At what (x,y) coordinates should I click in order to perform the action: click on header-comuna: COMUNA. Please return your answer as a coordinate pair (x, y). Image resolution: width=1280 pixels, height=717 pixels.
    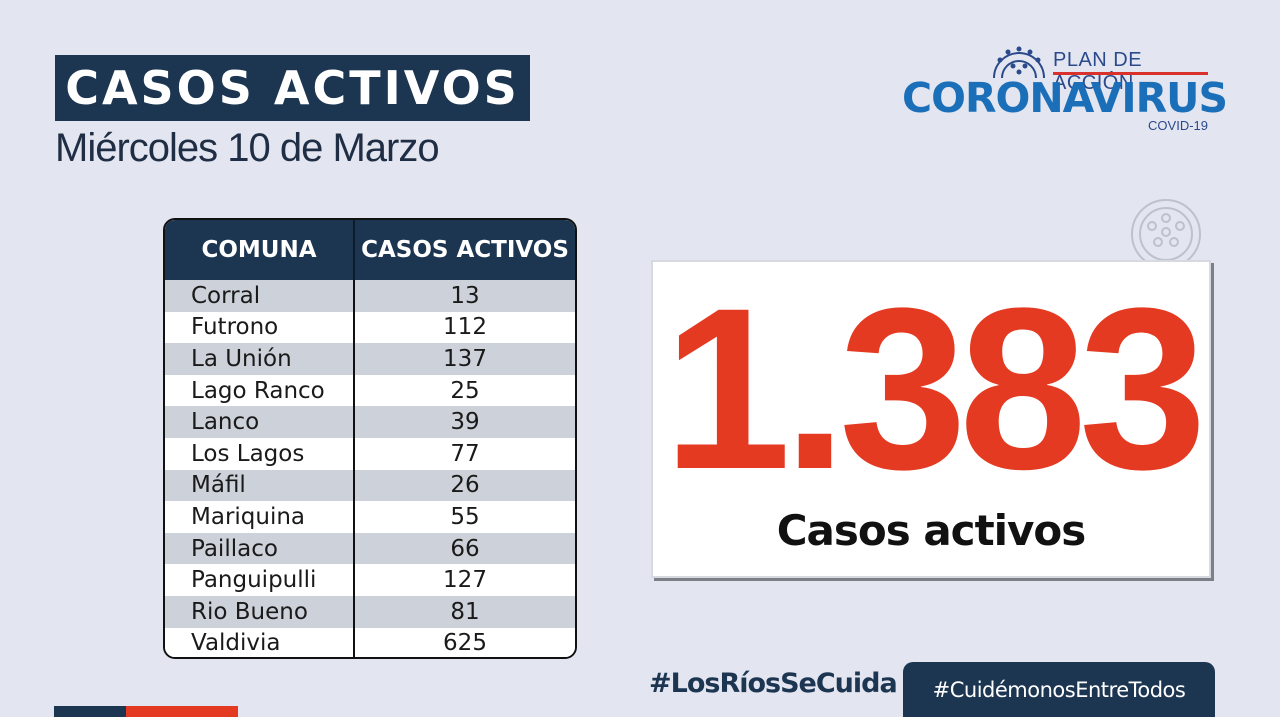
    Looking at the image, I should click on (260, 250).